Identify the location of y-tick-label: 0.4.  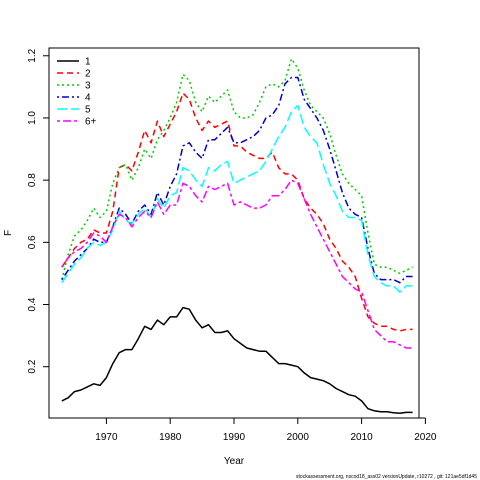
(32, 304).